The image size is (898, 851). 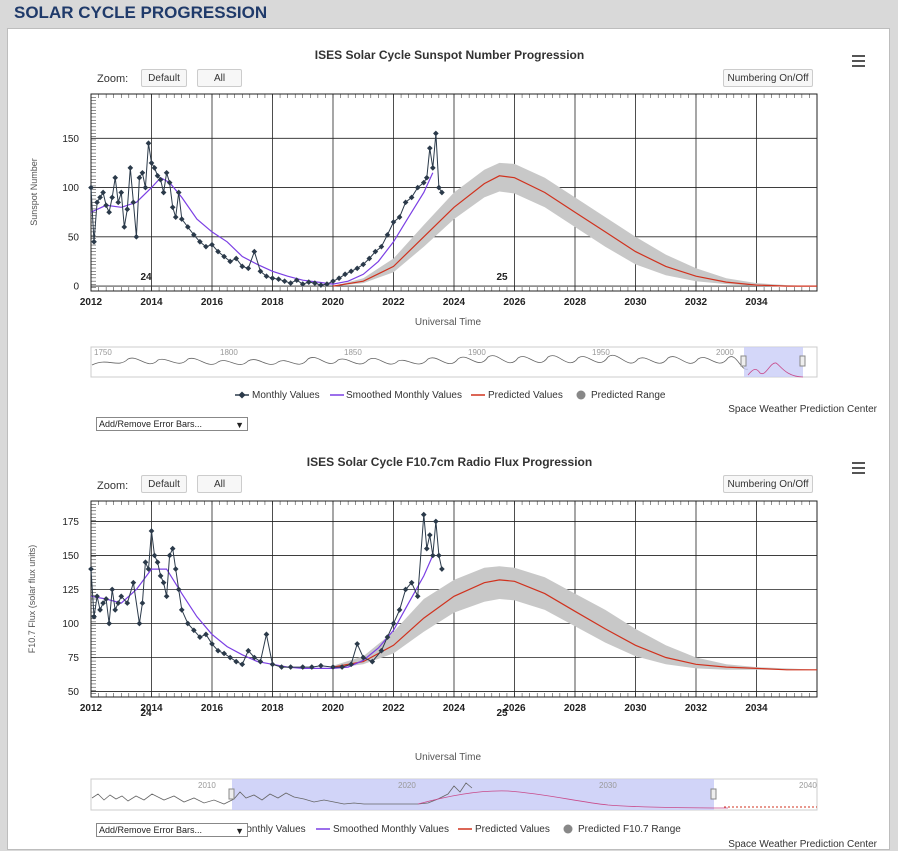 I want to click on legend-item-range: Predicted F10.7 Range, so click(x=622, y=829).